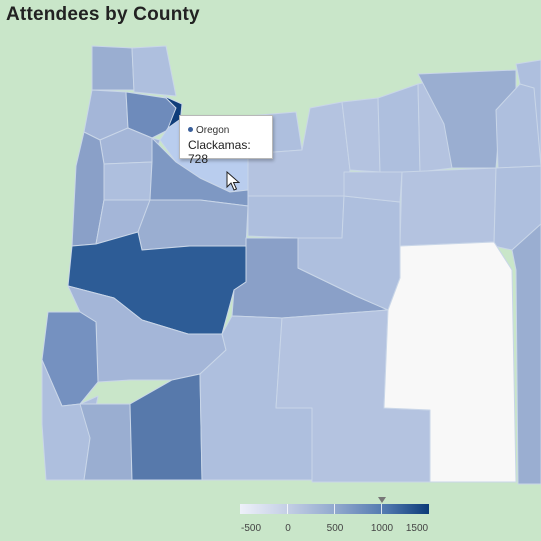  What do you see at coordinates (417, 528) in the screenshot?
I see `legend-label-max: 1500` at bounding box center [417, 528].